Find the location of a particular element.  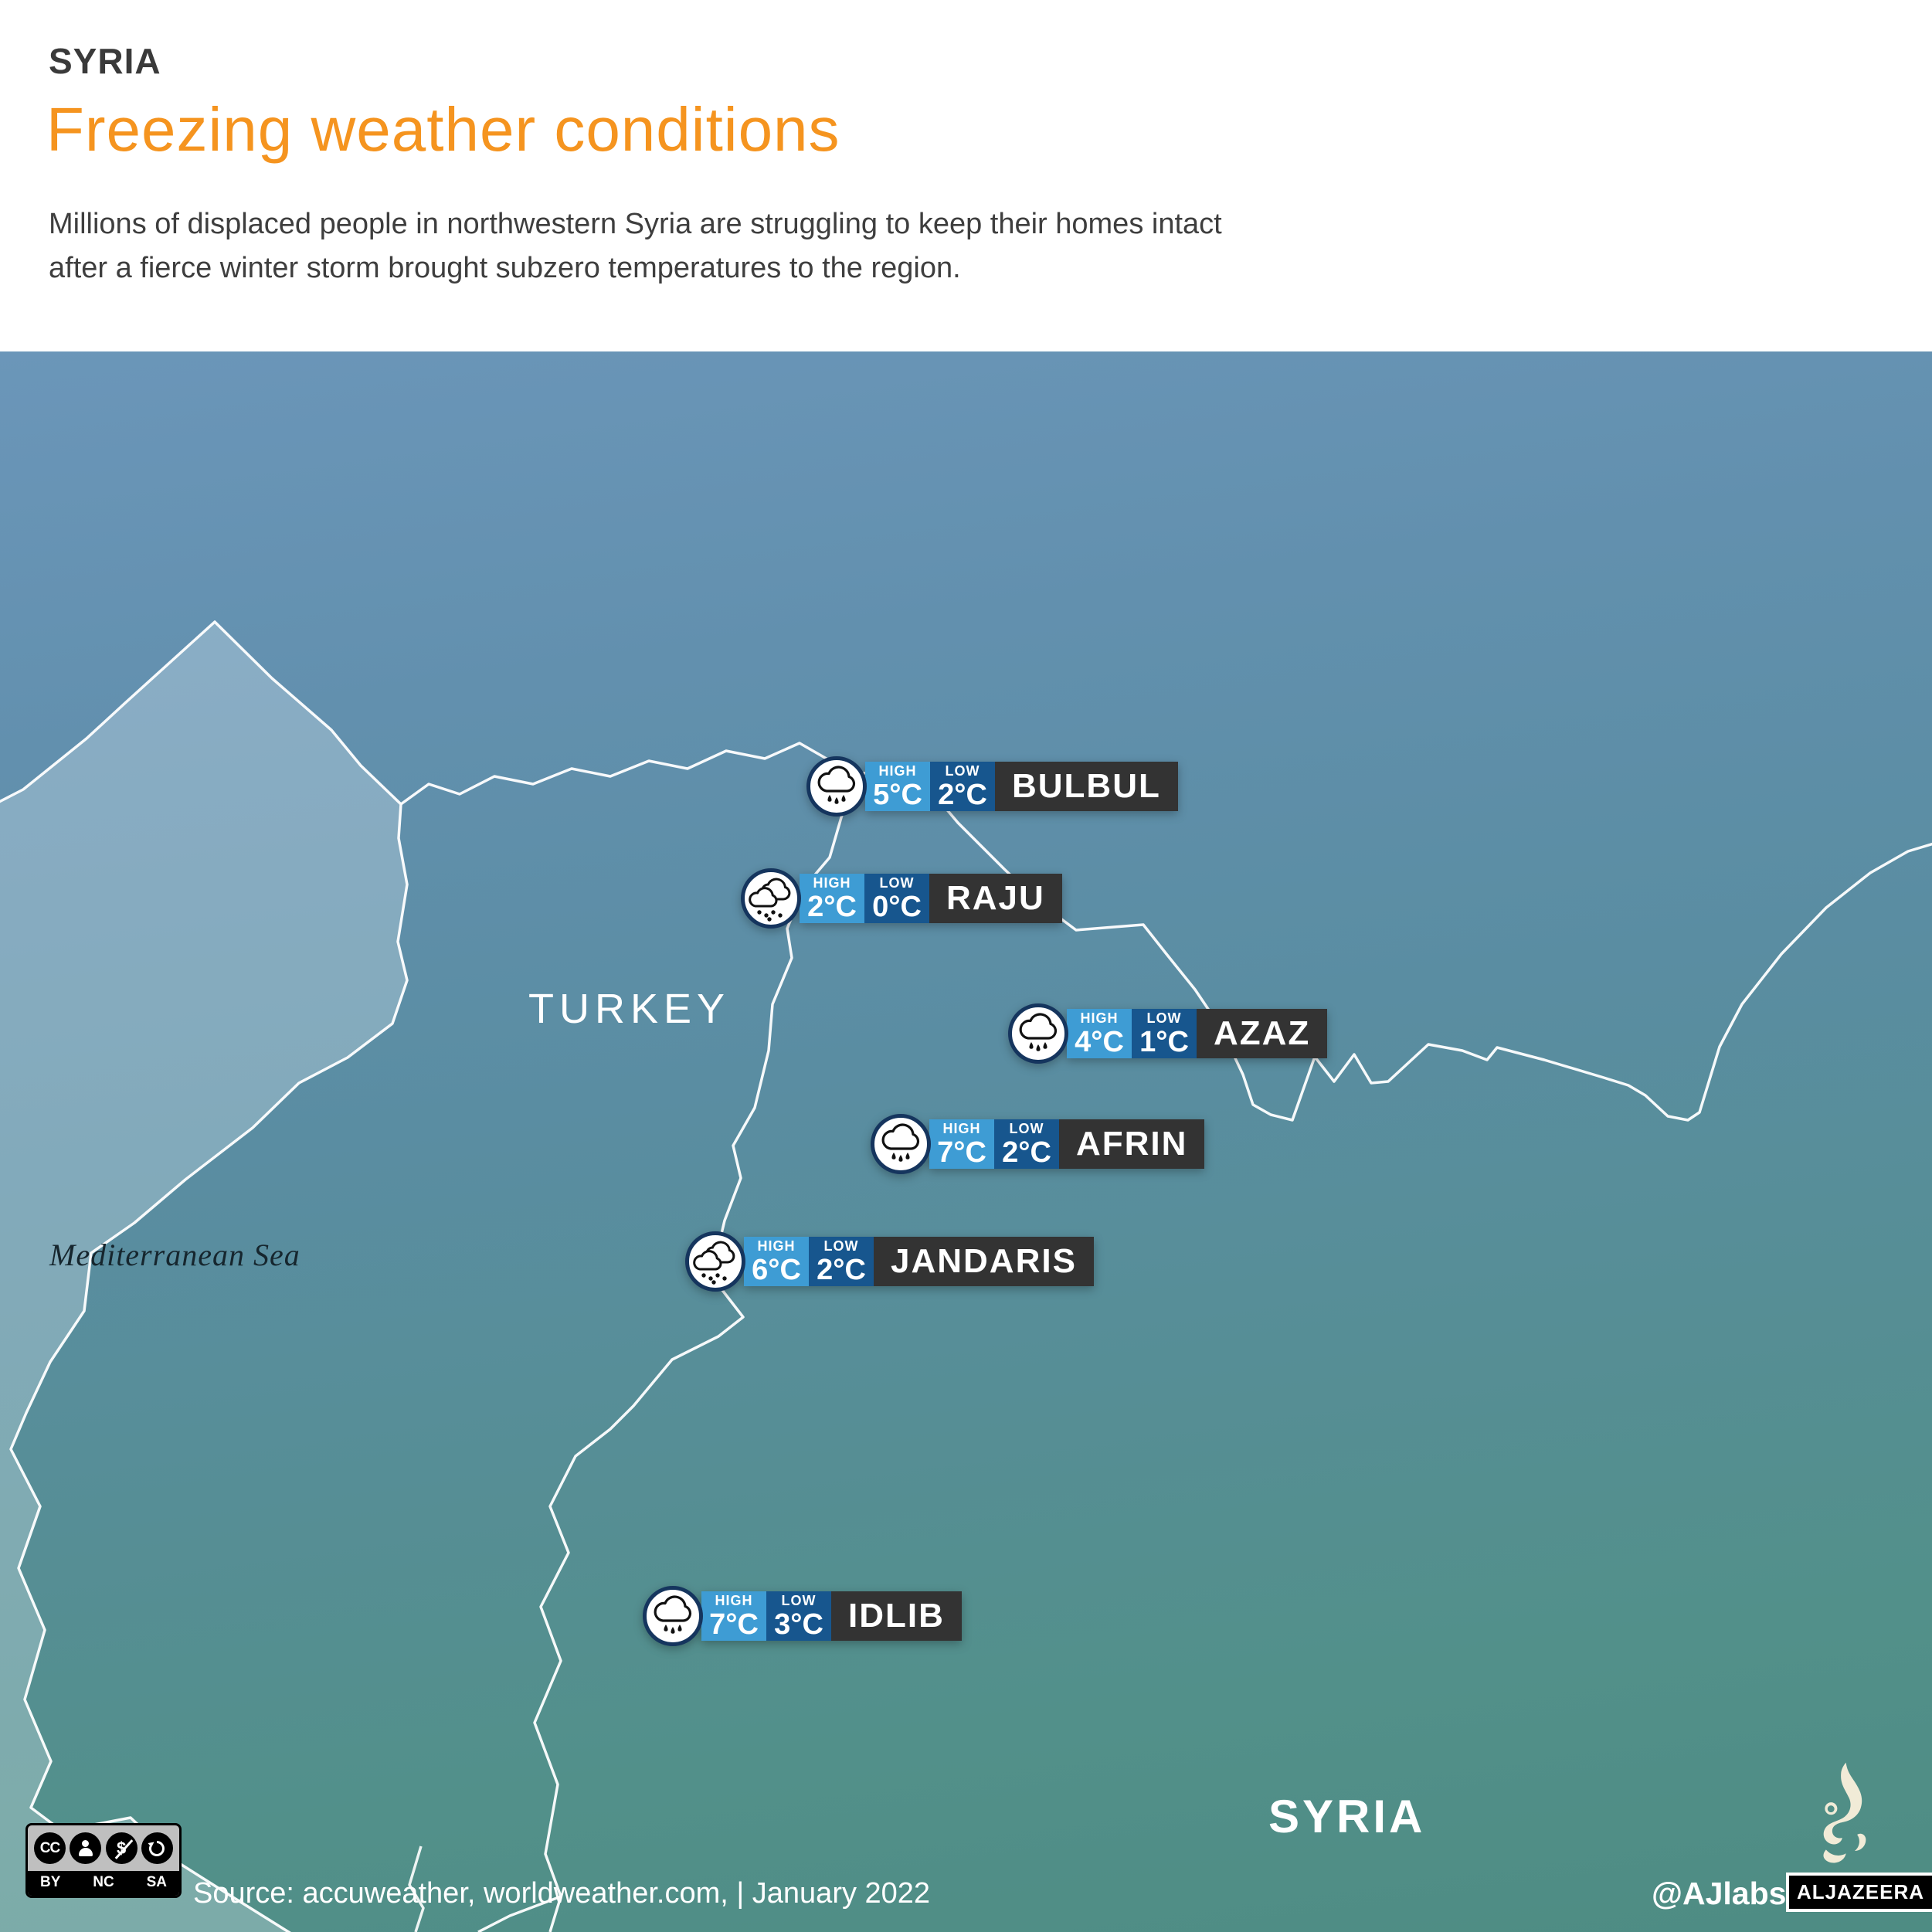

high-value: 4°C is located at coordinates (1099, 1042).